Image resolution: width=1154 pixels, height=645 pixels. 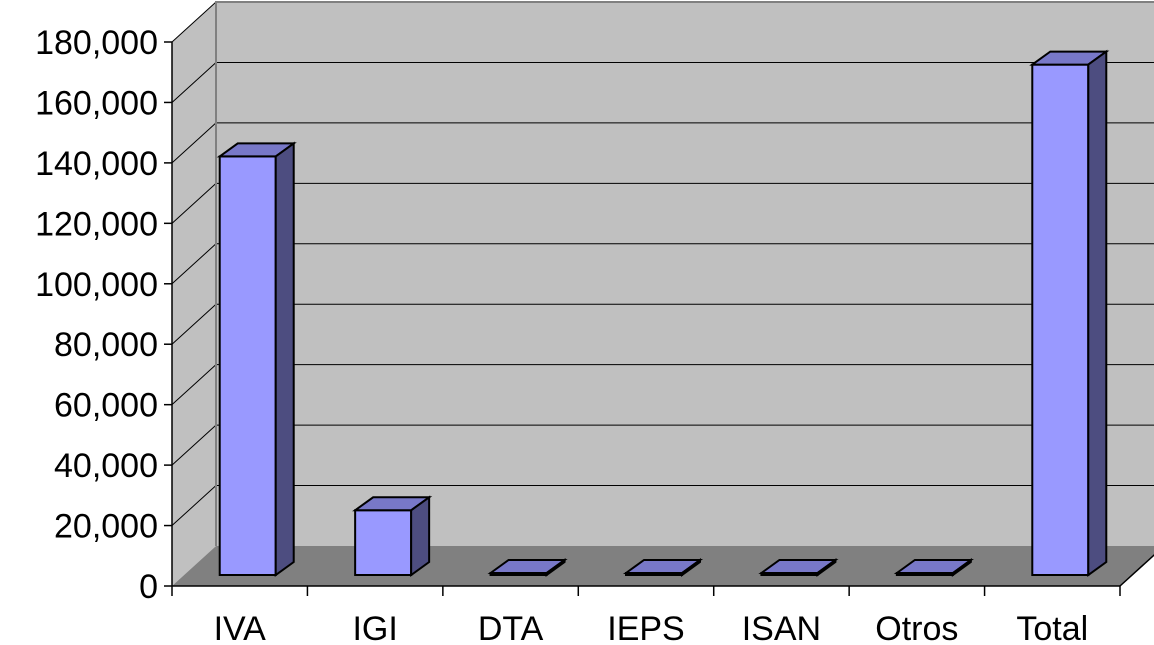 I want to click on floor-edge, so click(x=1136, y=570).